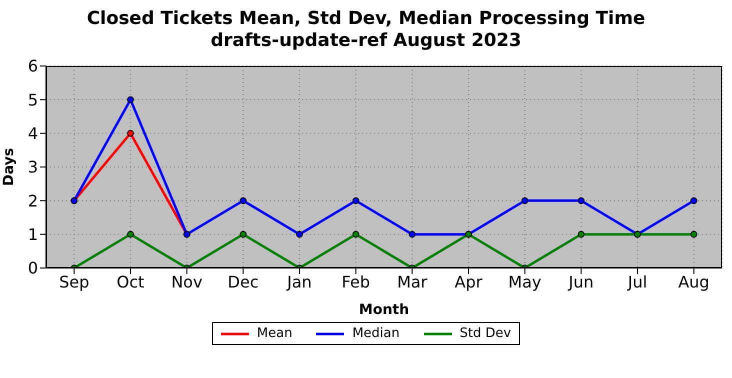  Describe the element at coordinates (376, 333) in the screenshot. I see `legend-label: Median` at that location.